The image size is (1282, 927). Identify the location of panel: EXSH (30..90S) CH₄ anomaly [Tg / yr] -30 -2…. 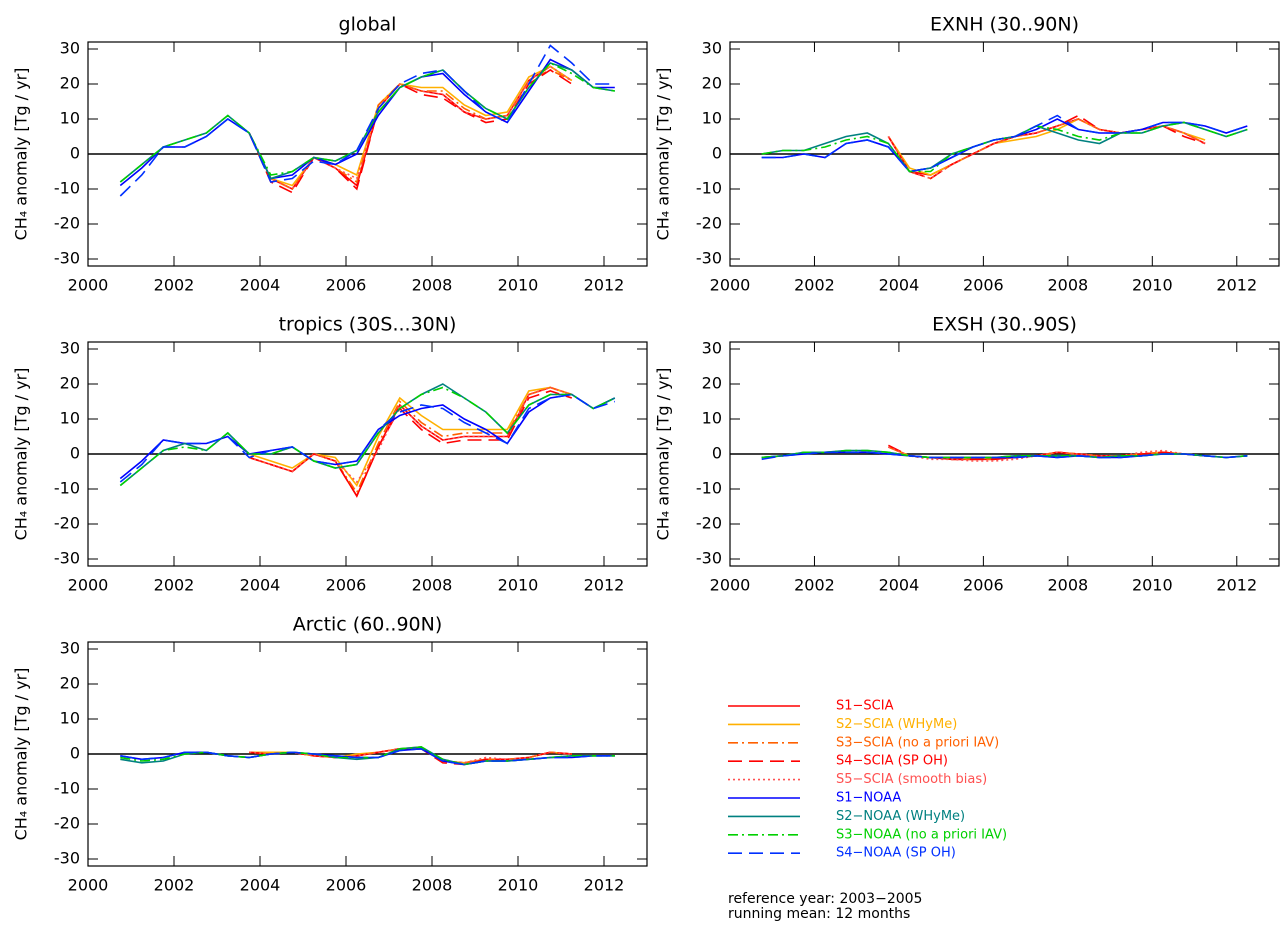
(967, 454).